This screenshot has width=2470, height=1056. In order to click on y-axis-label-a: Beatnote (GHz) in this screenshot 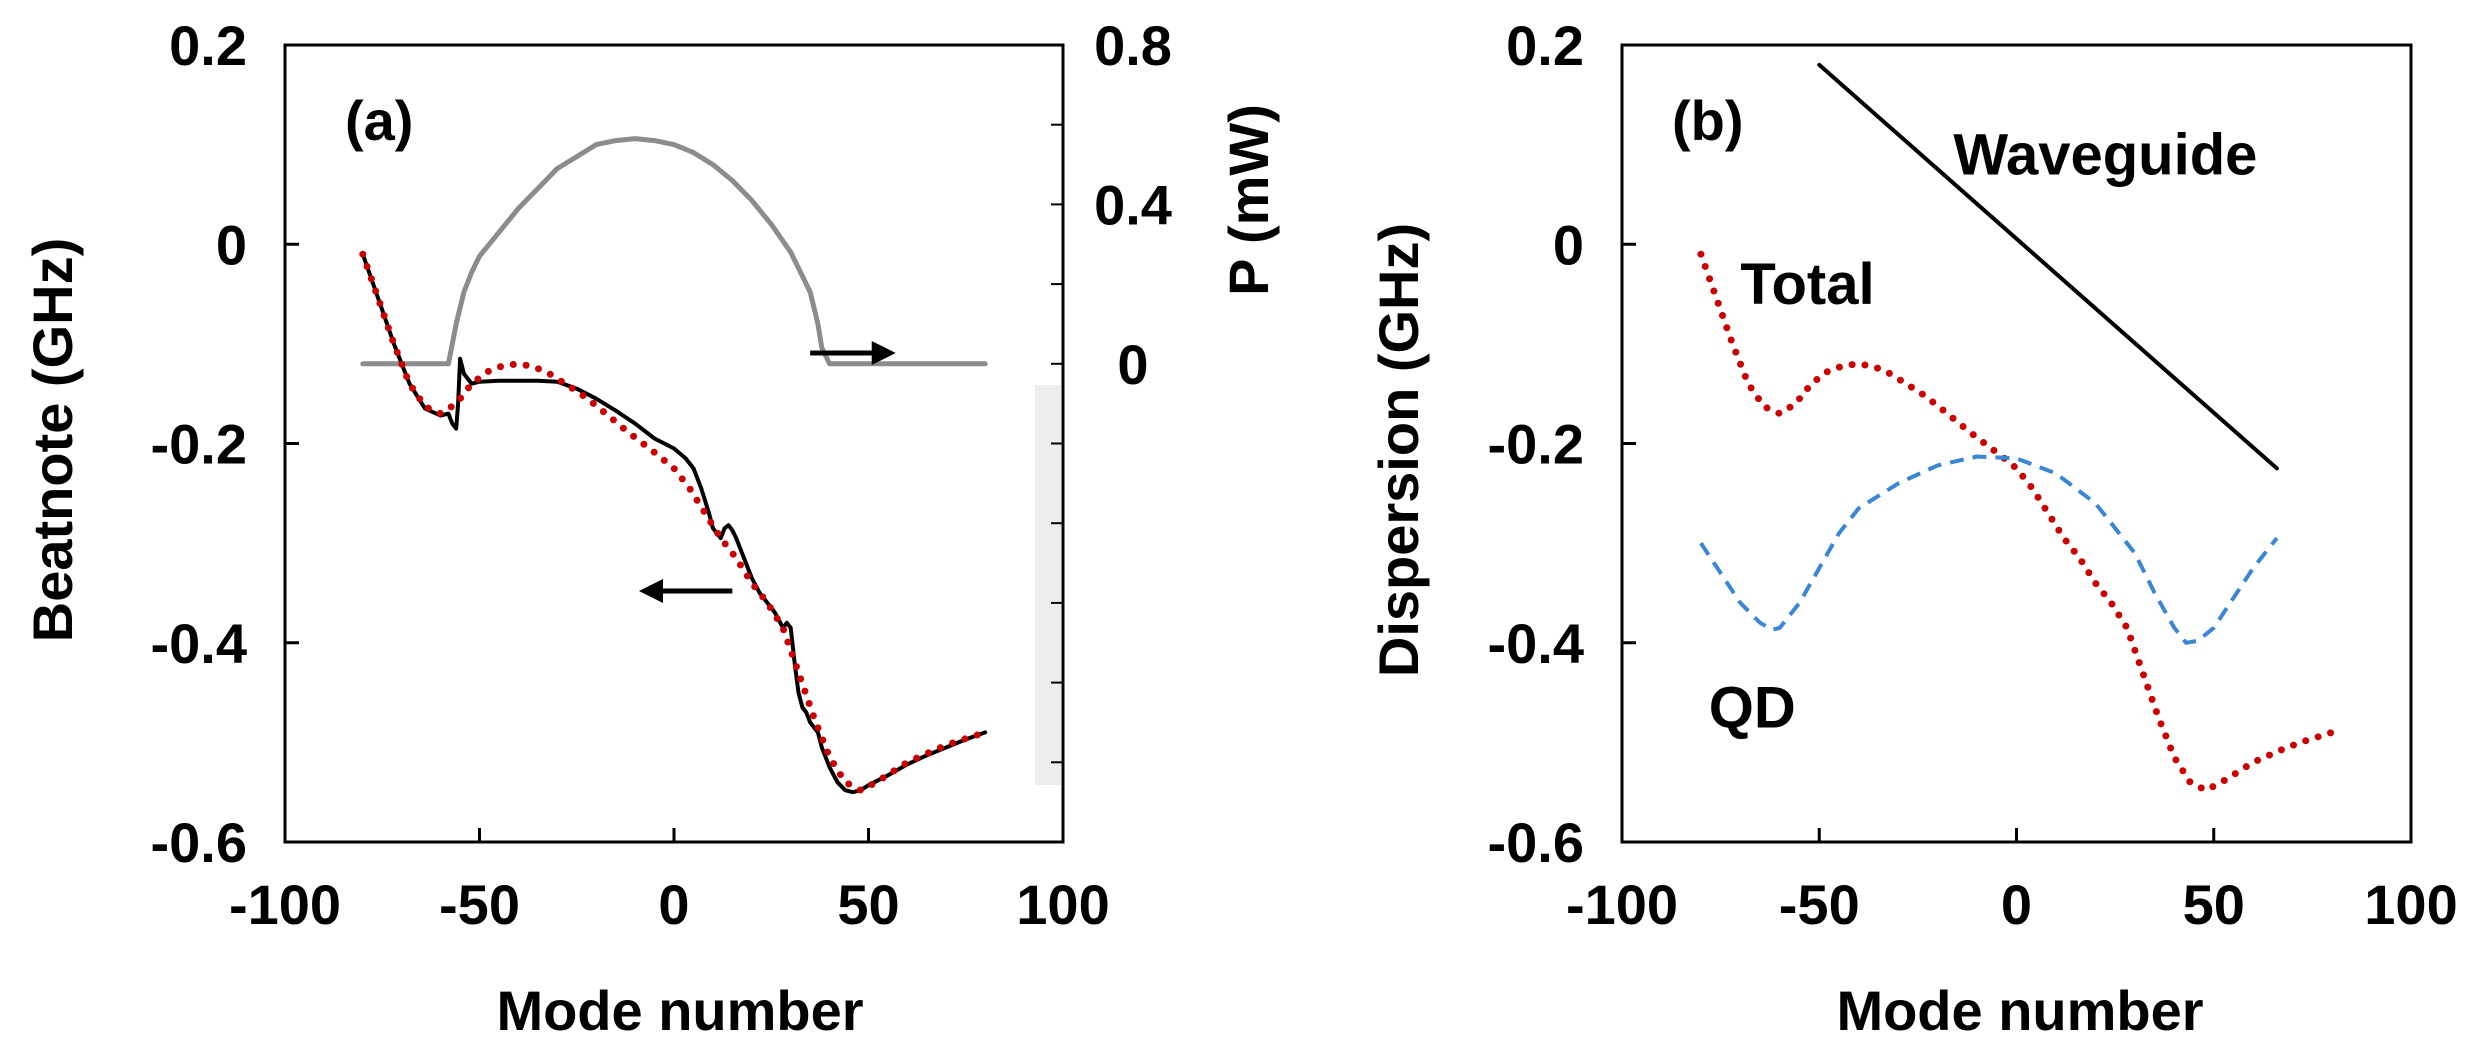, I will do `click(52, 440)`.